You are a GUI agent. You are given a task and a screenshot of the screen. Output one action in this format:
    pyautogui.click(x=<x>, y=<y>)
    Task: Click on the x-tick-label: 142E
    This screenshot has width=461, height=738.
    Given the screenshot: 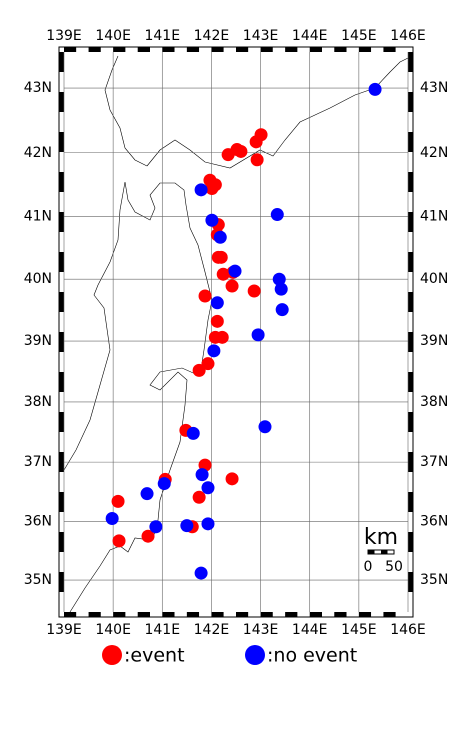 What is the action you would take?
    pyautogui.click(x=212, y=36)
    